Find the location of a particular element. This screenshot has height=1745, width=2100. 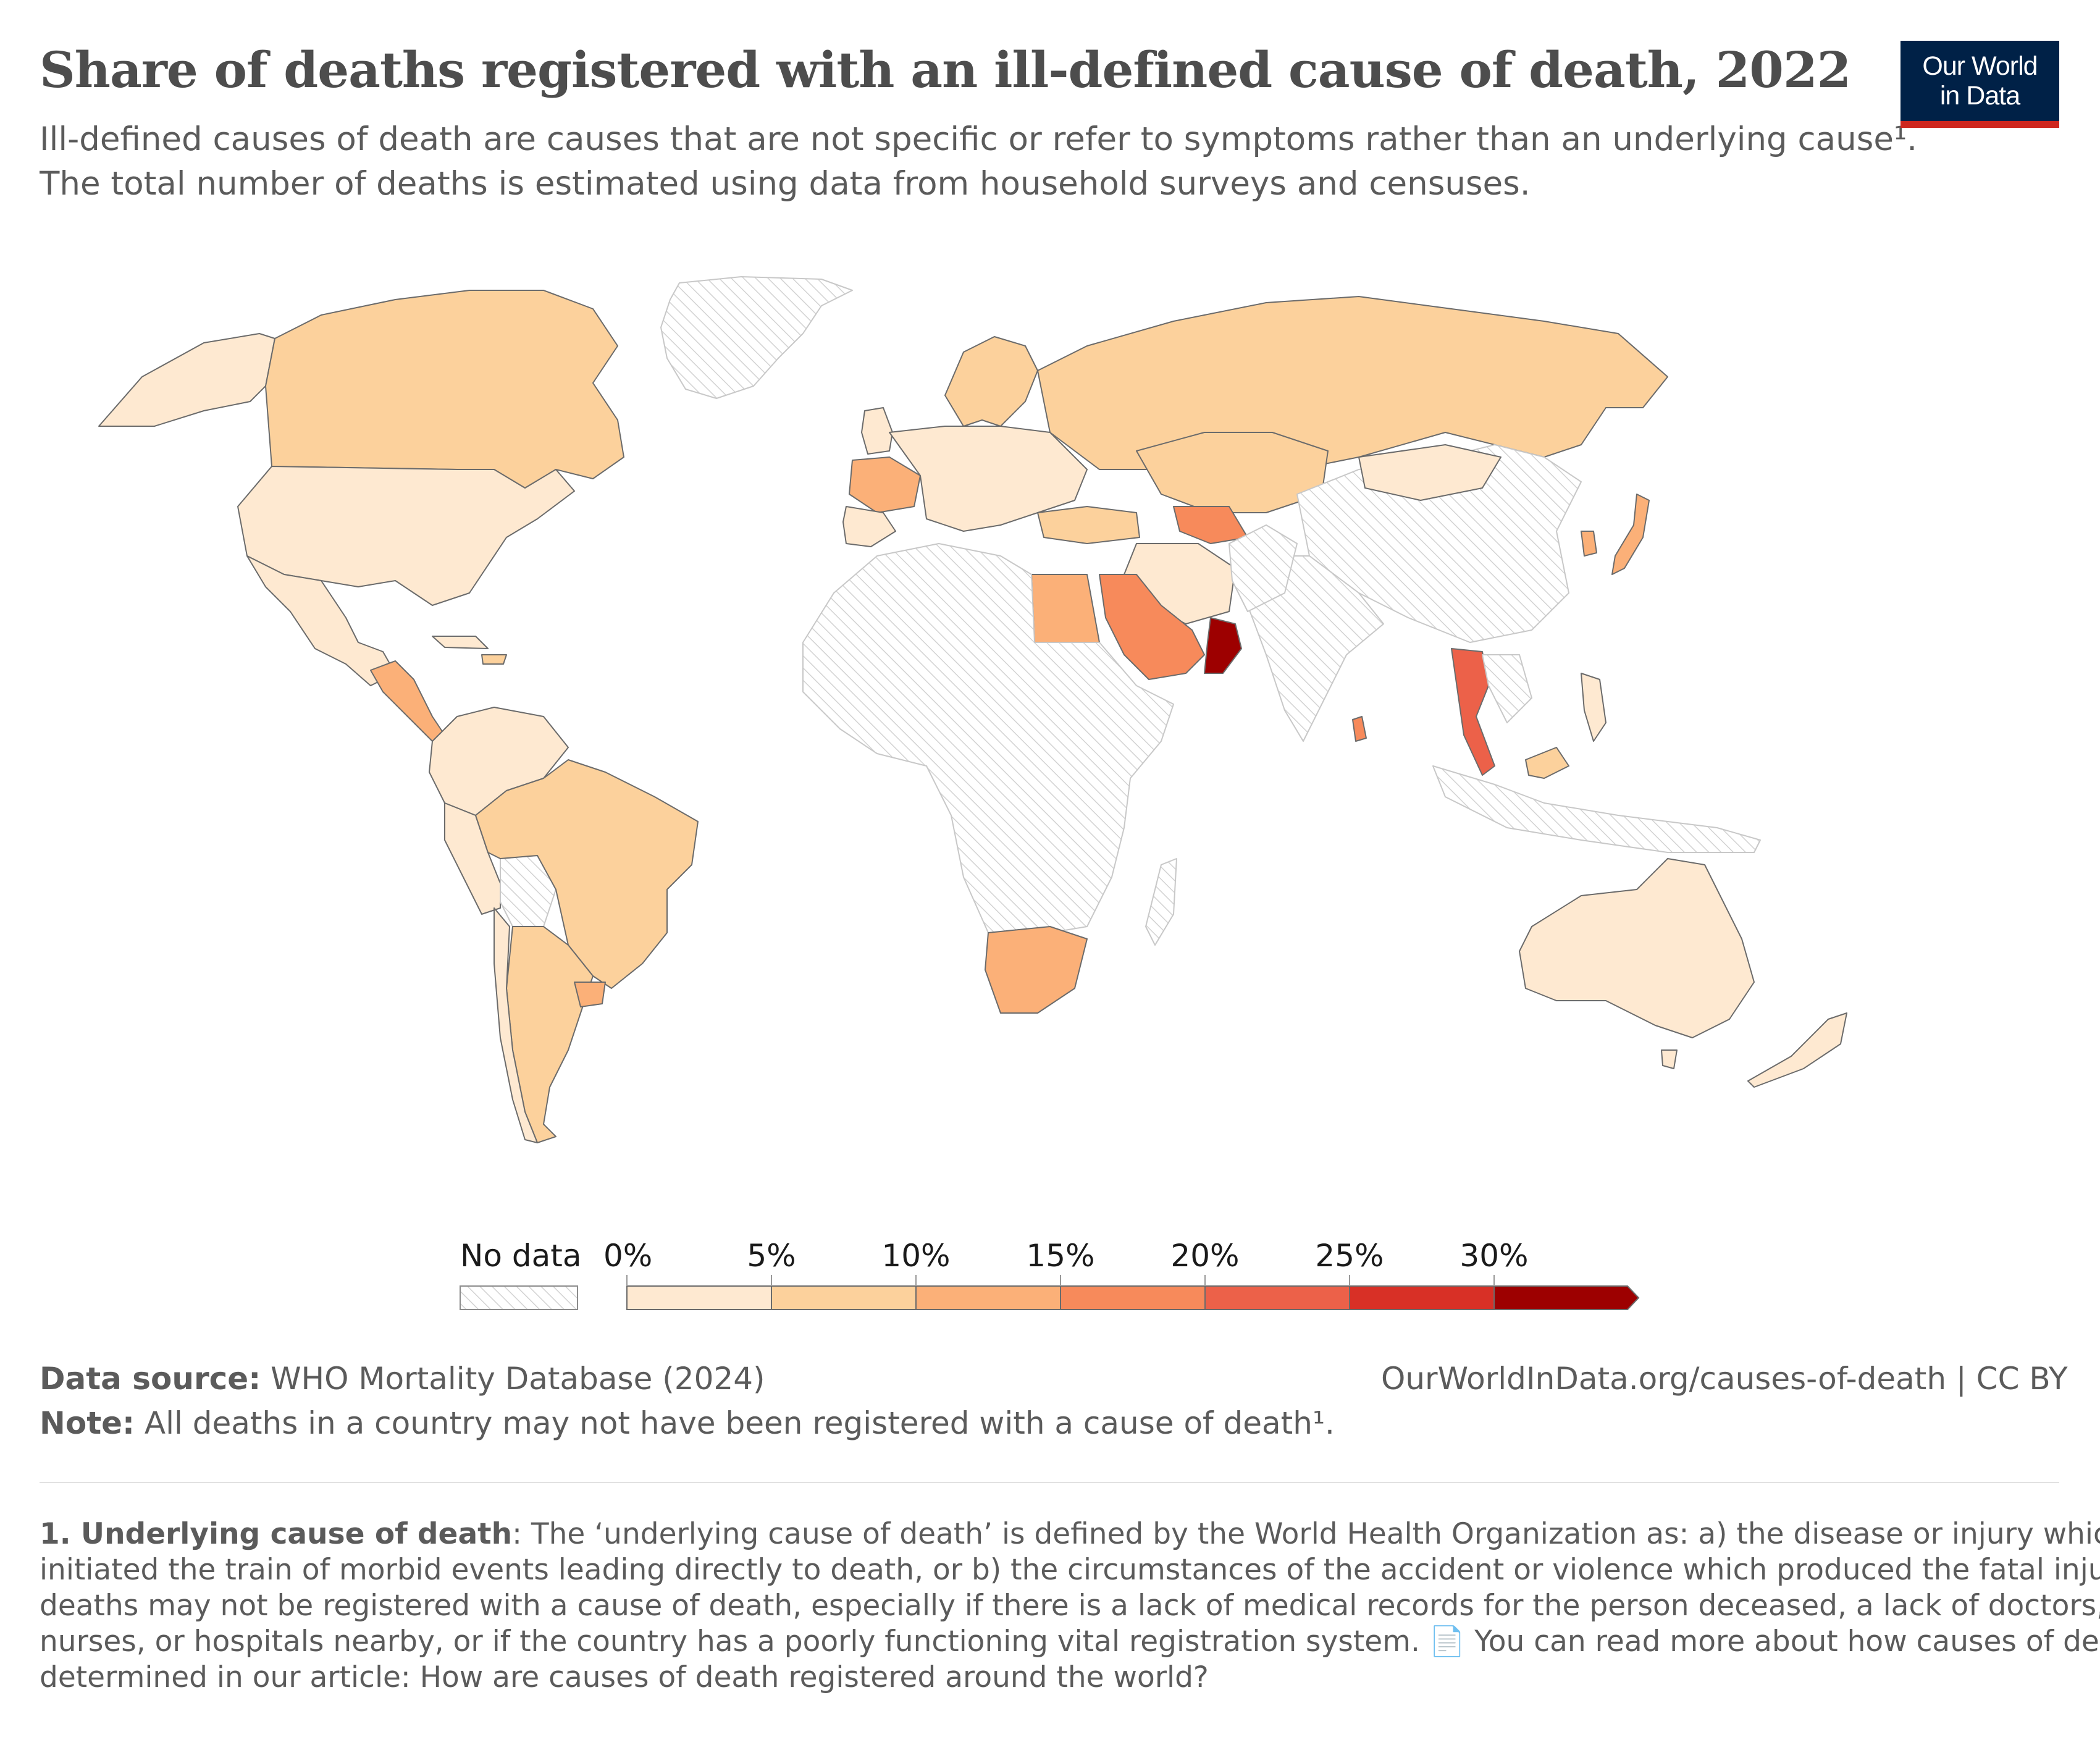

chile is located at coordinates (516, 1025).